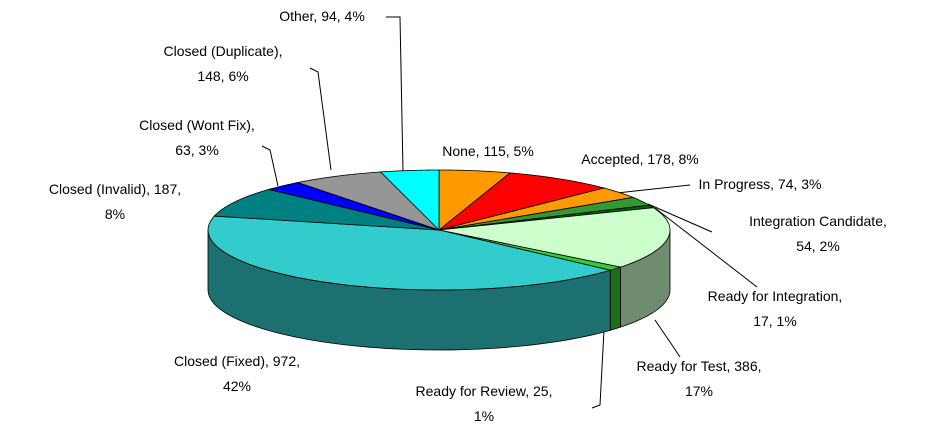 Image resolution: width=933 pixels, height=431 pixels. What do you see at coordinates (237, 373) in the screenshot?
I see `data-label: Closed (Fixed), 972, 42%` at bounding box center [237, 373].